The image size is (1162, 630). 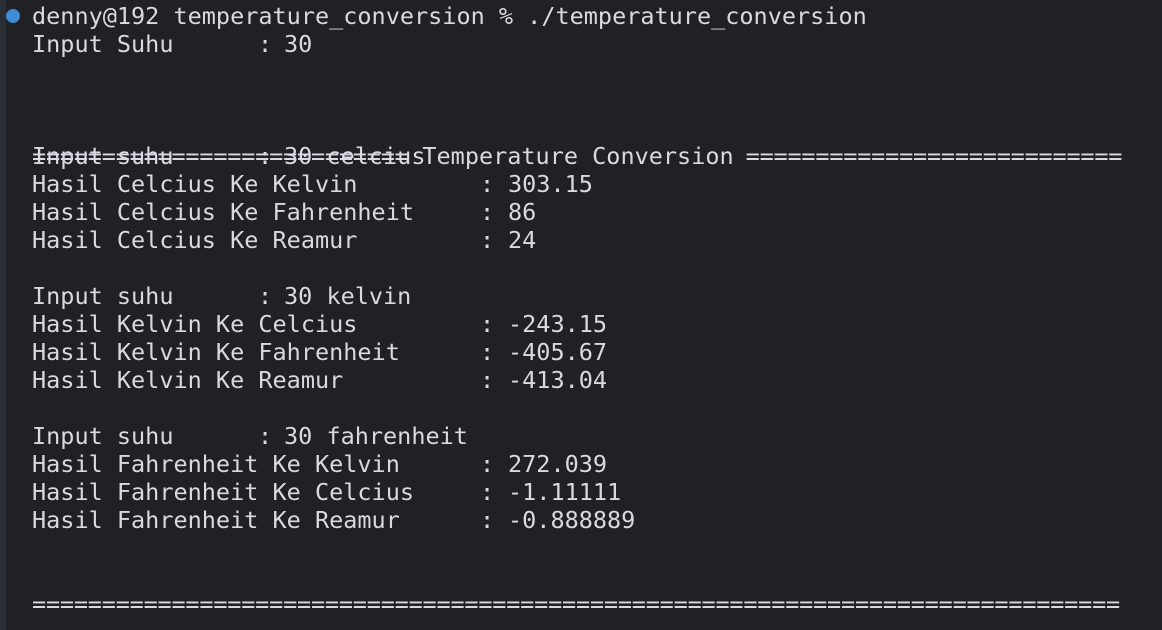 I want to click on result-label: Hasil Fahrenheit Ke Celcius, so click(x=223, y=492).